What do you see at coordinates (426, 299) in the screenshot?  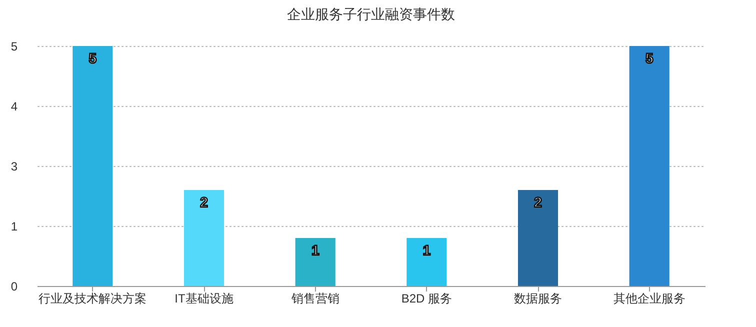 I see `x-tick-label: B2D 服务` at bounding box center [426, 299].